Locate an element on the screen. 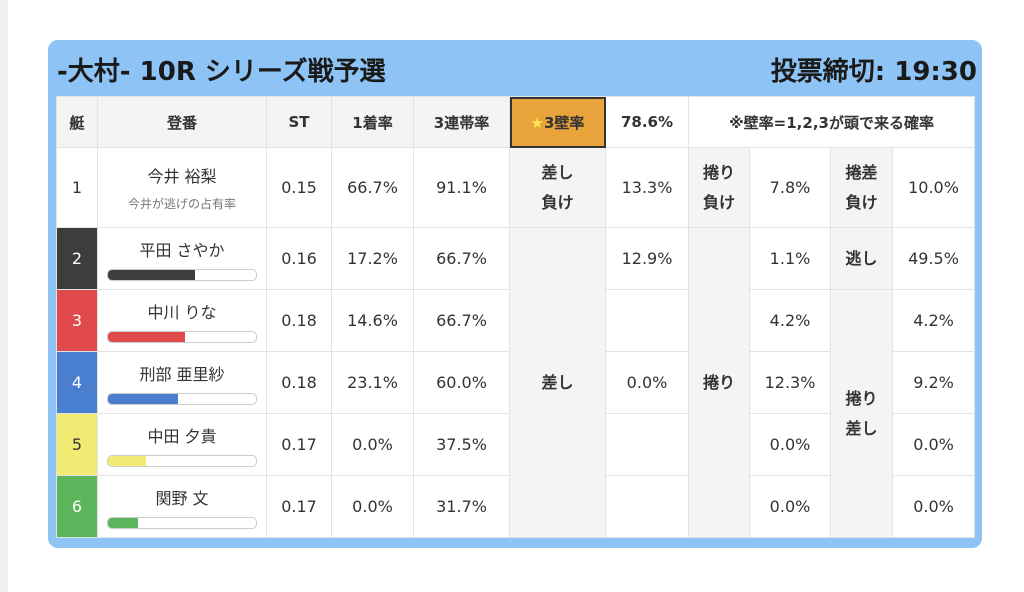 The width and height of the screenshot is (1024, 592). cell: 1.1% is located at coordinates (790, 258).